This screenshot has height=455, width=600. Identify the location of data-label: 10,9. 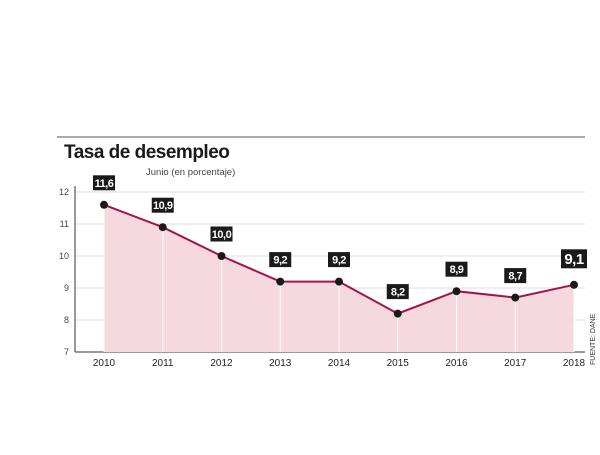
(163, 206).